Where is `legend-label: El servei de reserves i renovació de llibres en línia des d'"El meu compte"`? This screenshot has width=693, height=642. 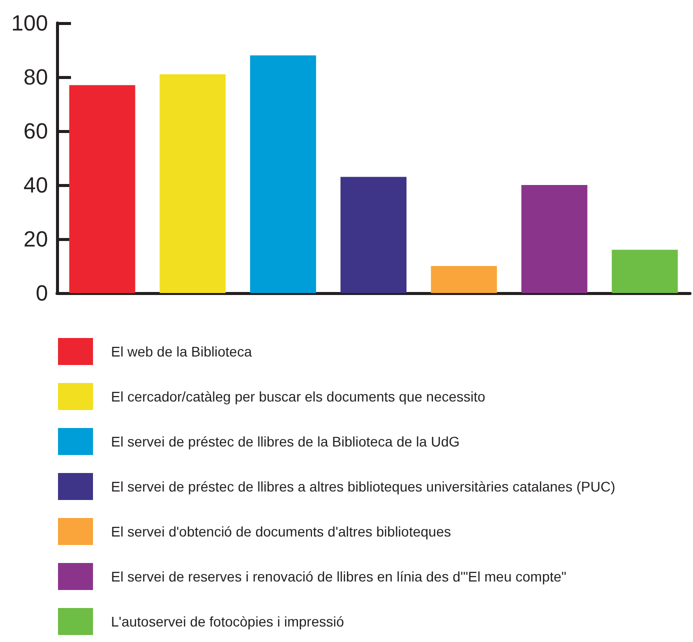 legend-label: El servei de reserves i renovació de llibres en línia des d'"El meu compte" is located at coordinates (338, 576).